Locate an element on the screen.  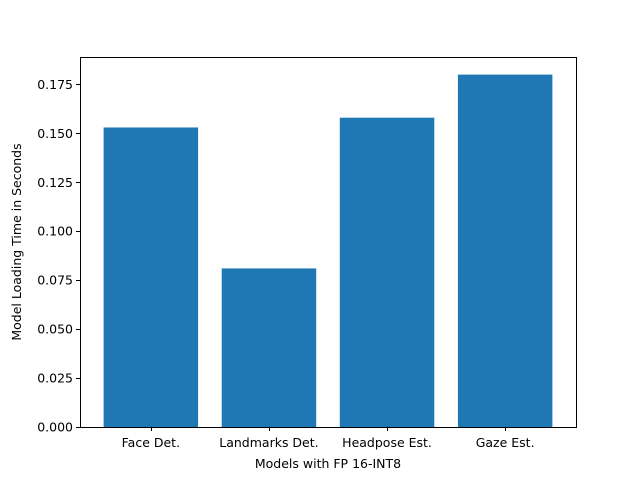
x-tick-label: Landmarks Det. is located at coordinates (268, 442).